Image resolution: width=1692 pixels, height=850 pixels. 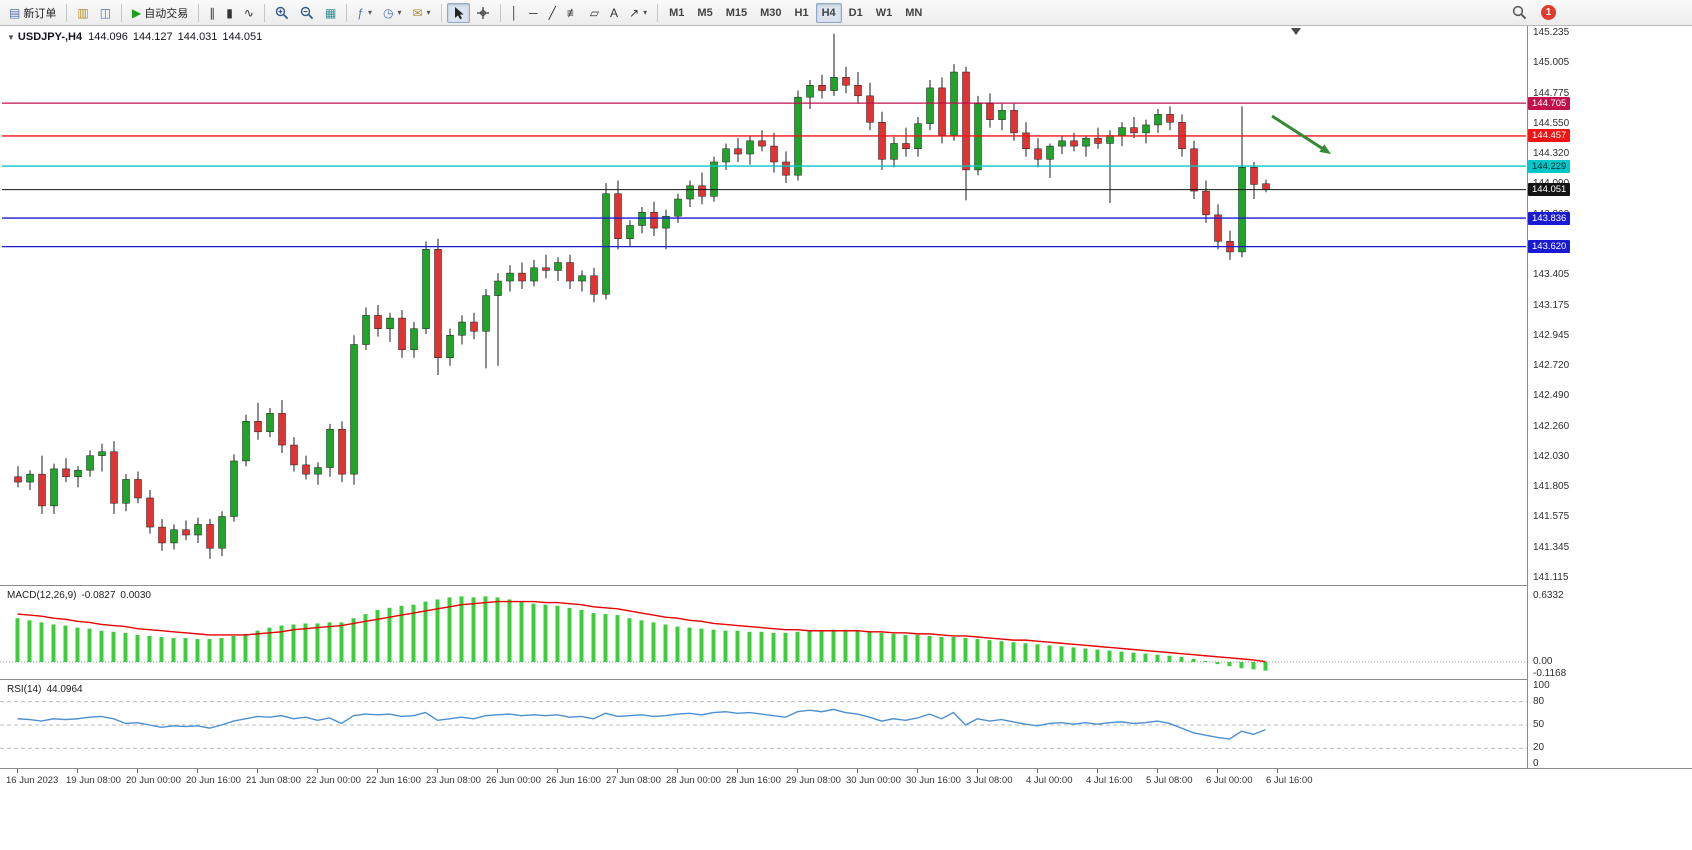 I want to click on timeframe-D1: D1, so click(x=856, y=13).